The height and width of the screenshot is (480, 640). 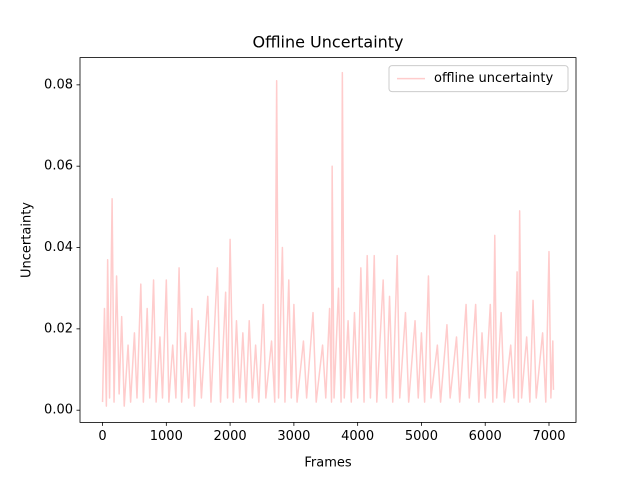 What do you see at coordinates (327, 42) in the screenshot?
I see `chart-title: Offline Uncertainty` at bounding box center [327, 42].